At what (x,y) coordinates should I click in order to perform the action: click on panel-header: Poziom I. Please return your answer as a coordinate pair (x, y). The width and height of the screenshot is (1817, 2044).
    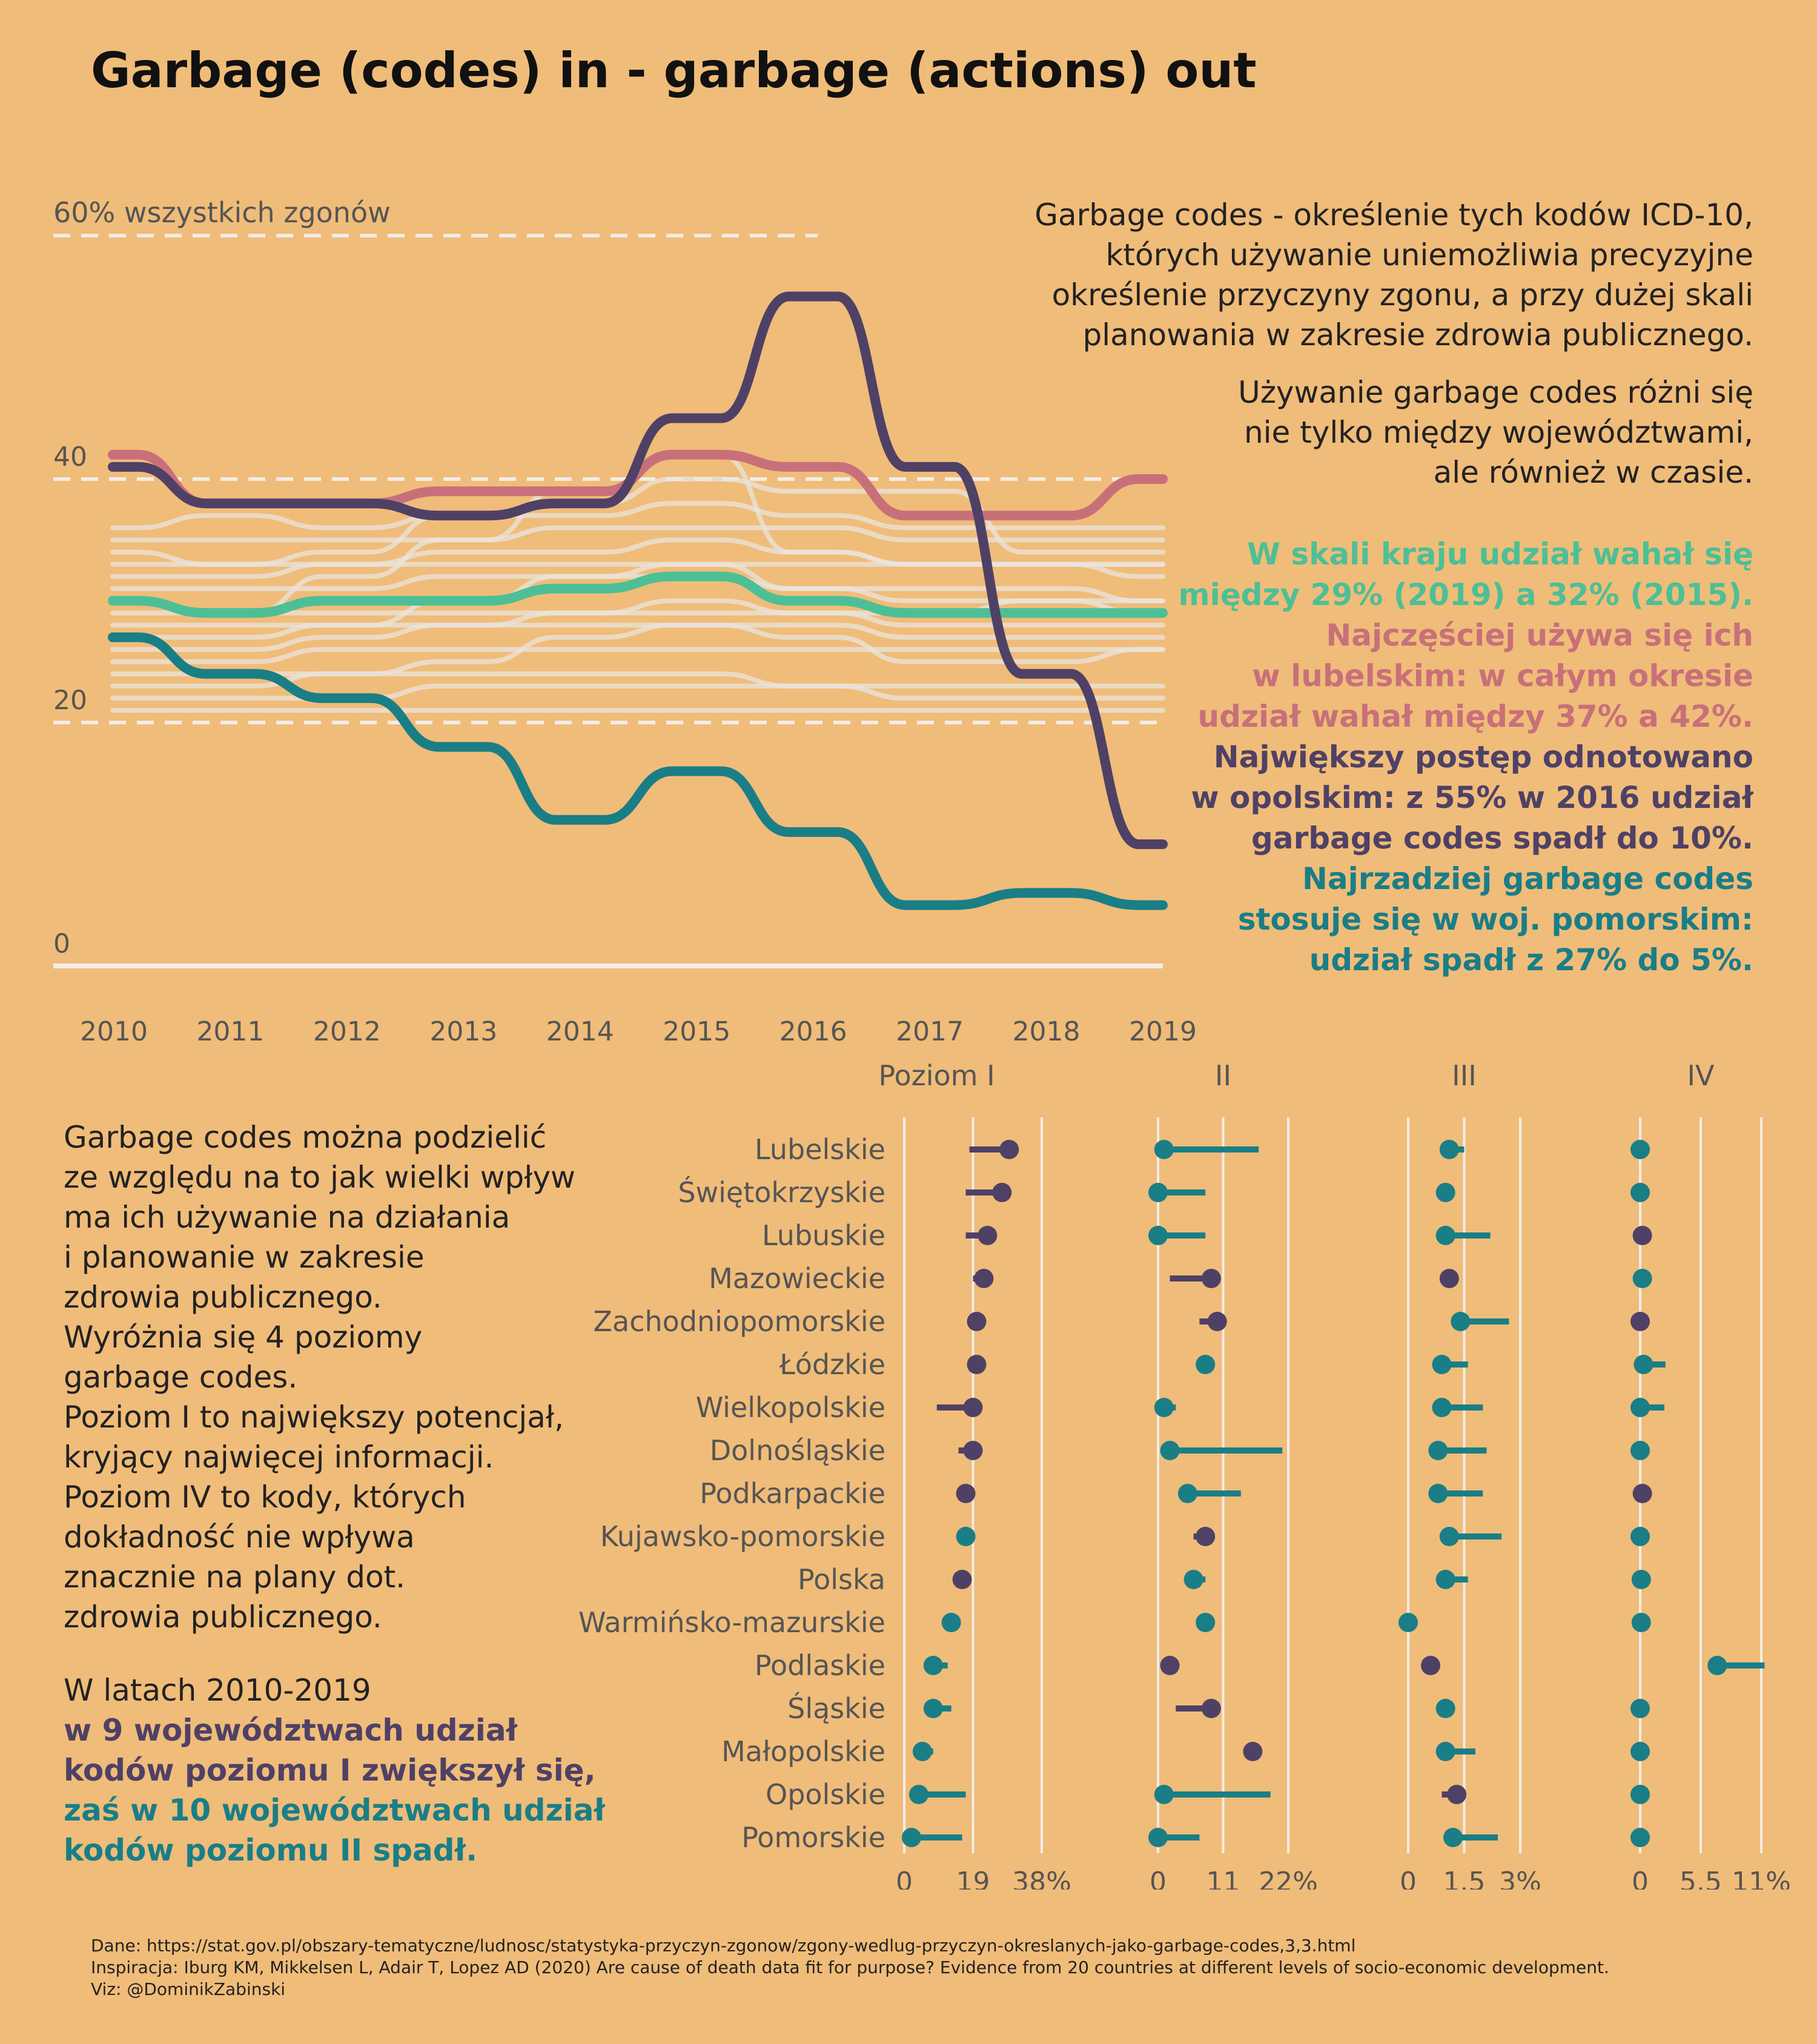
    Looking at the image, I should click on (937, 1075).